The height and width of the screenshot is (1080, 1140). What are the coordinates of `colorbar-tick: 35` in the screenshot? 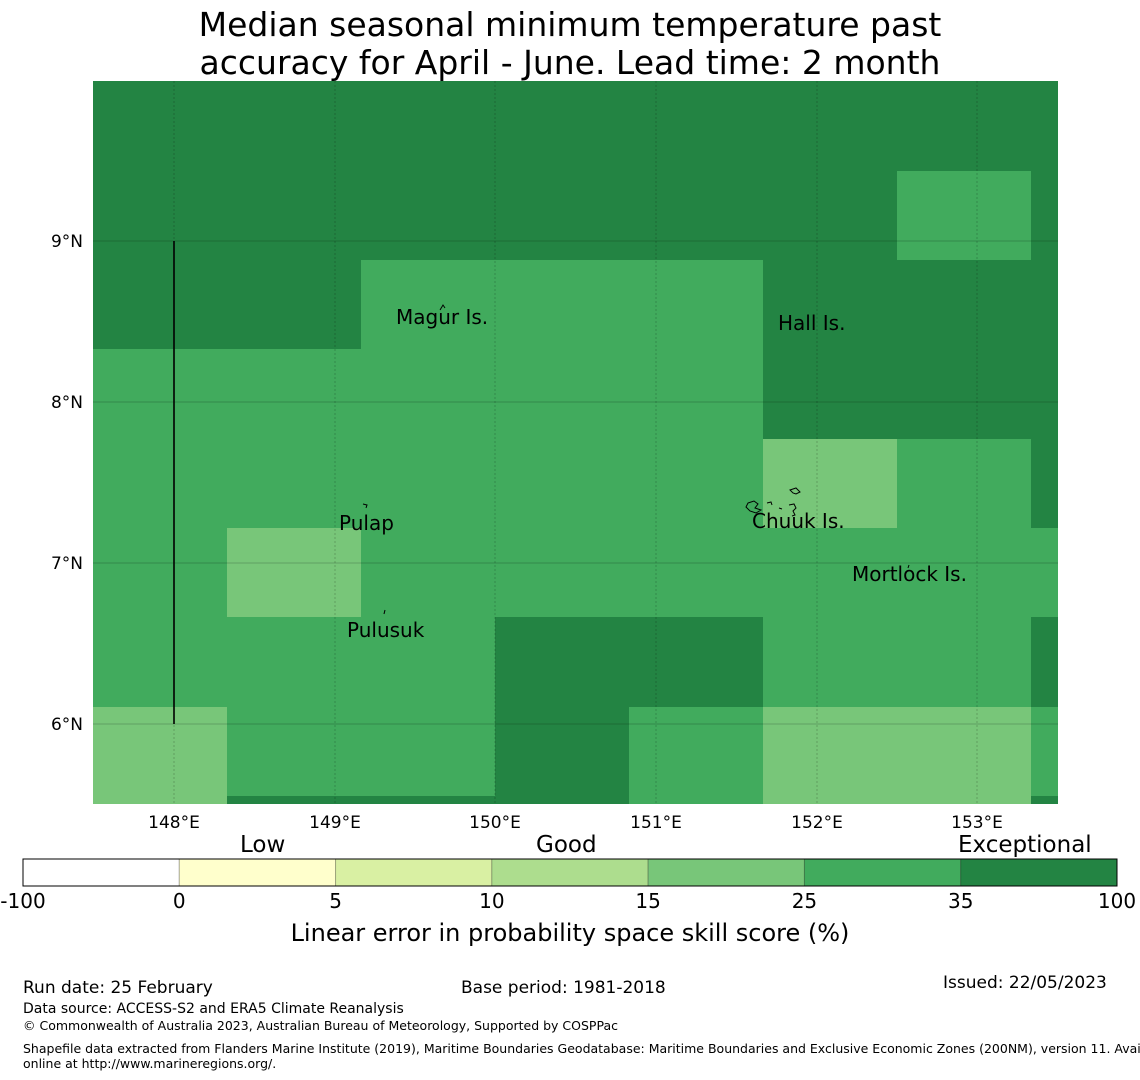 It's located at (960, 901).